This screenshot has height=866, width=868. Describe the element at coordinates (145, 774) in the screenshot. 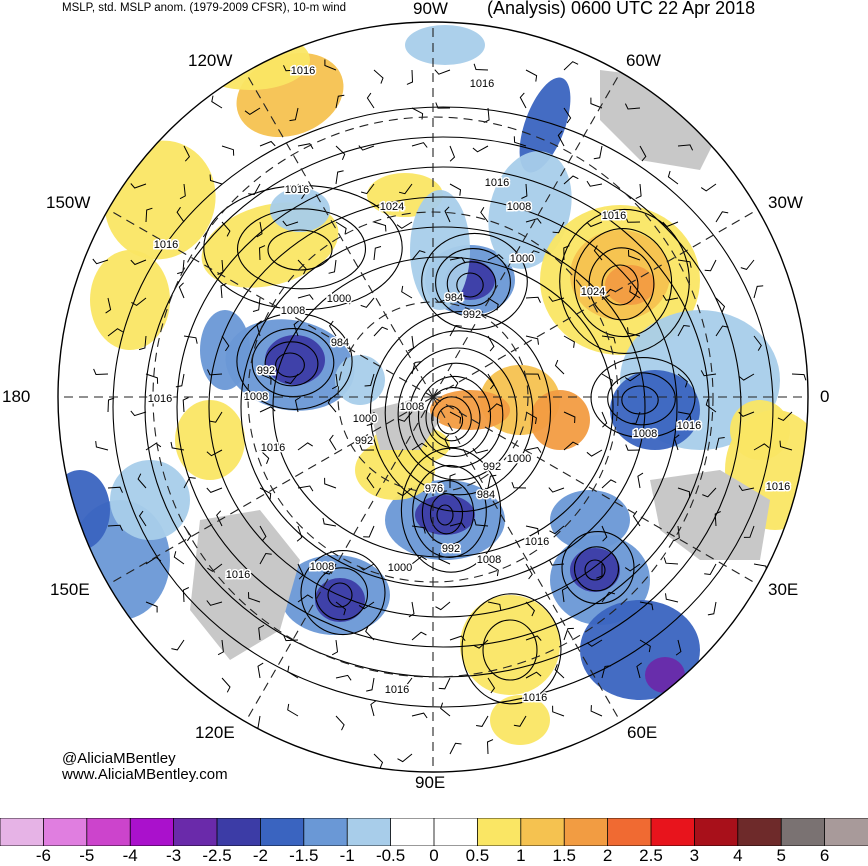

I see `credit-website: www.AliciaMBentley.com` at that location.